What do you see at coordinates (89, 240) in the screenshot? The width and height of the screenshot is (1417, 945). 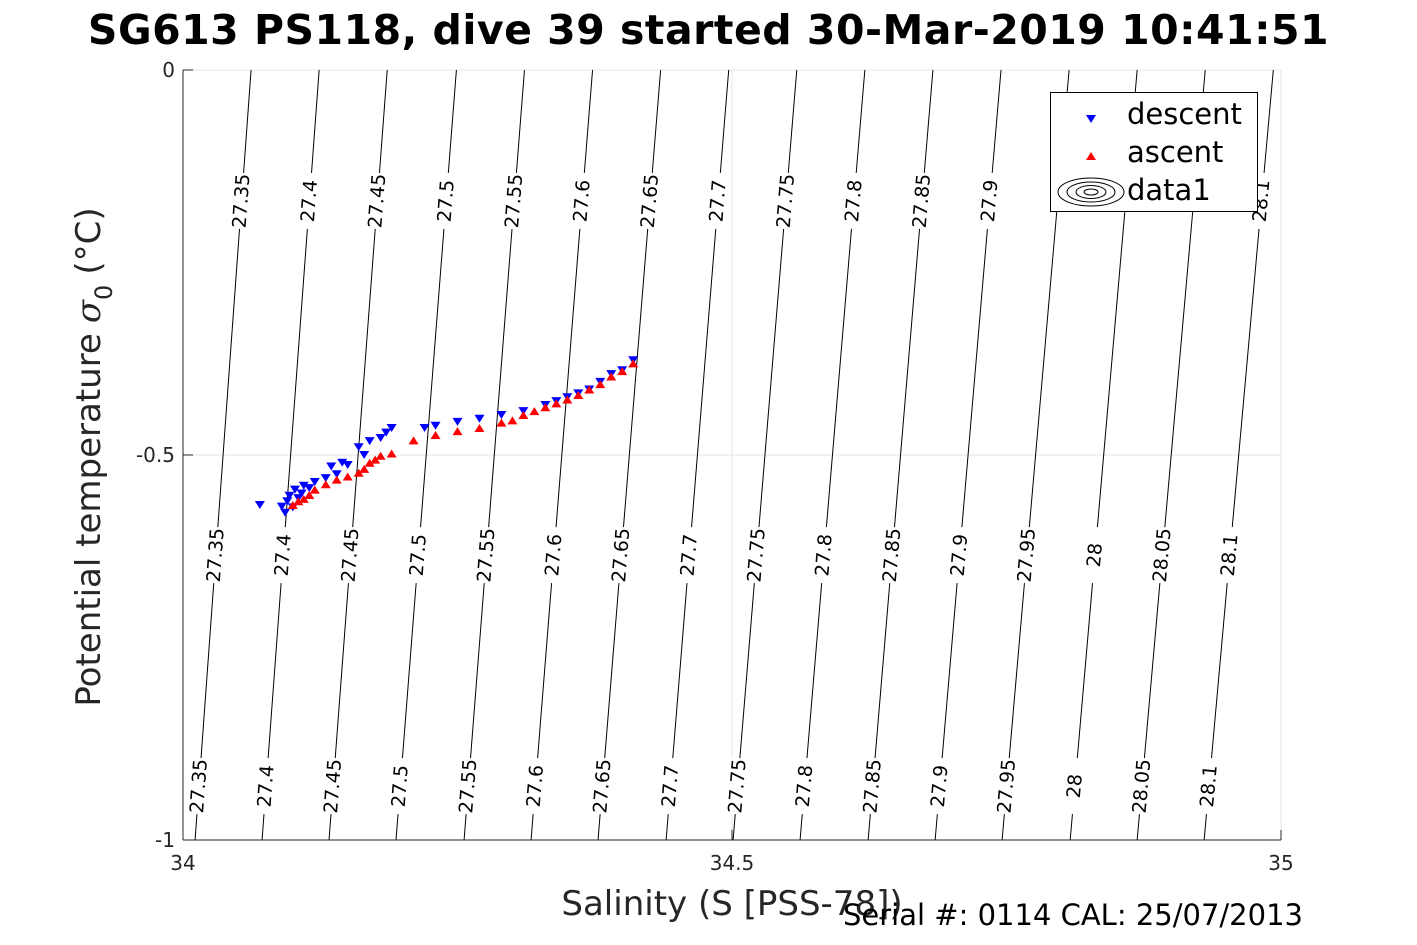 I see `y-axis-label-unit: (°C)` at bounding box center [89, 240].